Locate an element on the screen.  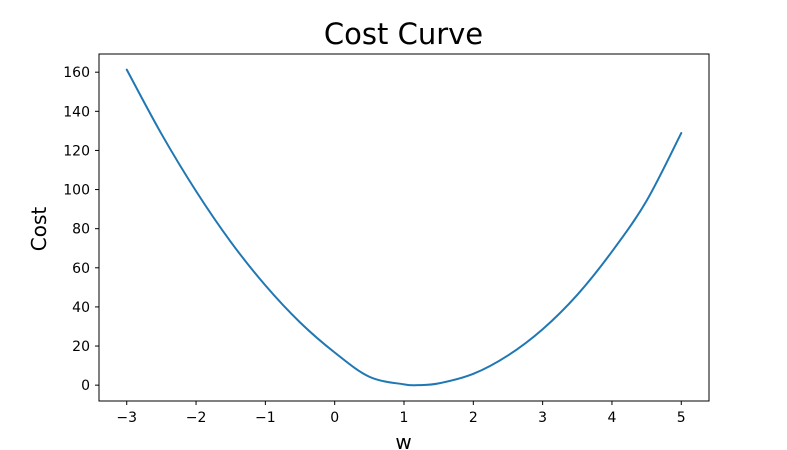
y-tick-label: 60 is located at coordinates (81, 269).